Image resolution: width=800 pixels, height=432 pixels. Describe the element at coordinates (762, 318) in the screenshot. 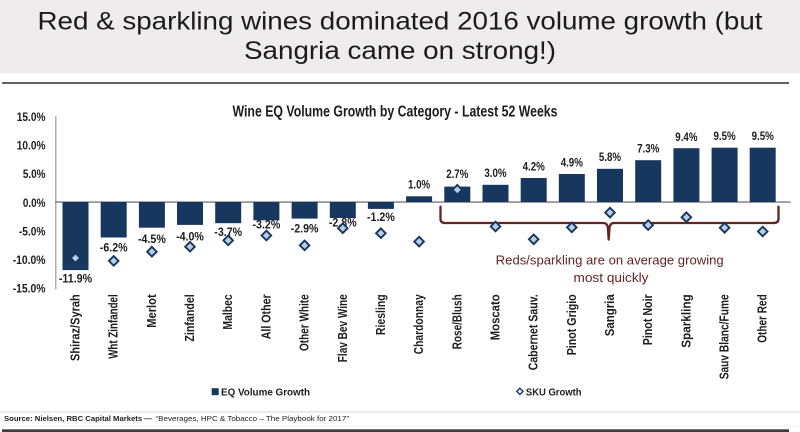

I see `svg-text: Other Red` at that location.